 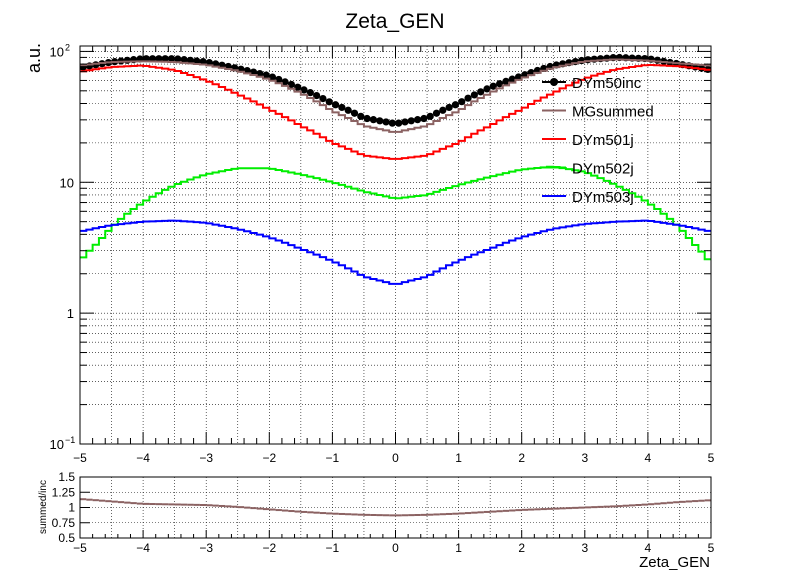 I want to click on ratio-x-tick-label: 0, so click(x=395, y=548).